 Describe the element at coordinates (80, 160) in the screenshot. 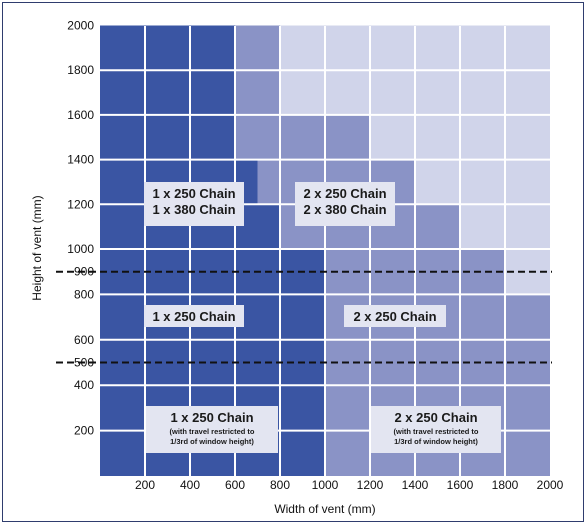

I see `y-tick-label: 1400` at that location.